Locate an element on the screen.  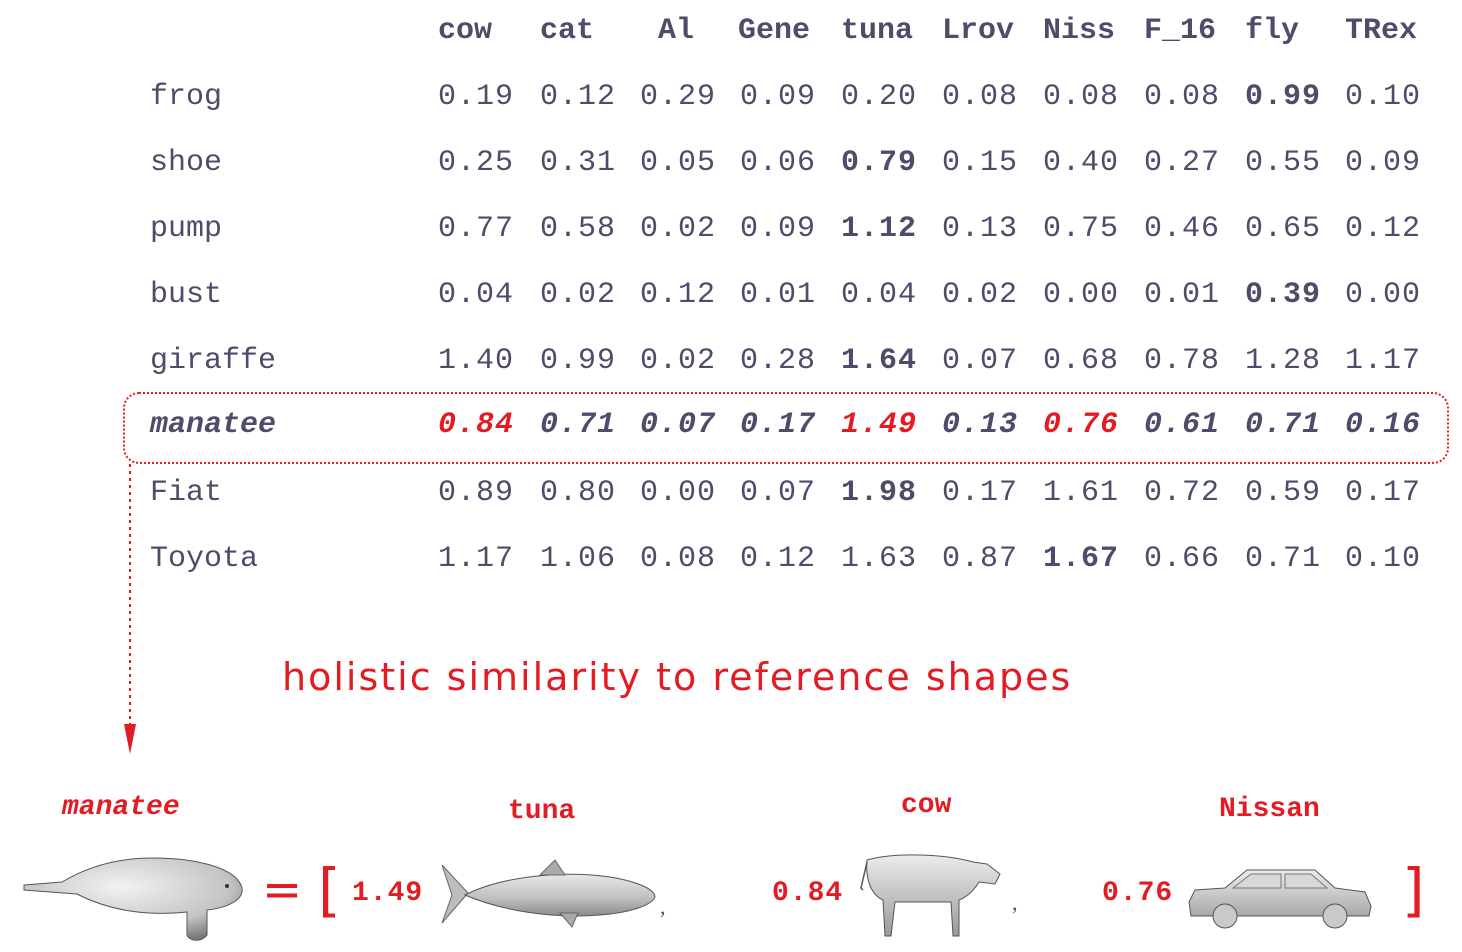
column-header: Lrov is located at coordinates (978, 31).